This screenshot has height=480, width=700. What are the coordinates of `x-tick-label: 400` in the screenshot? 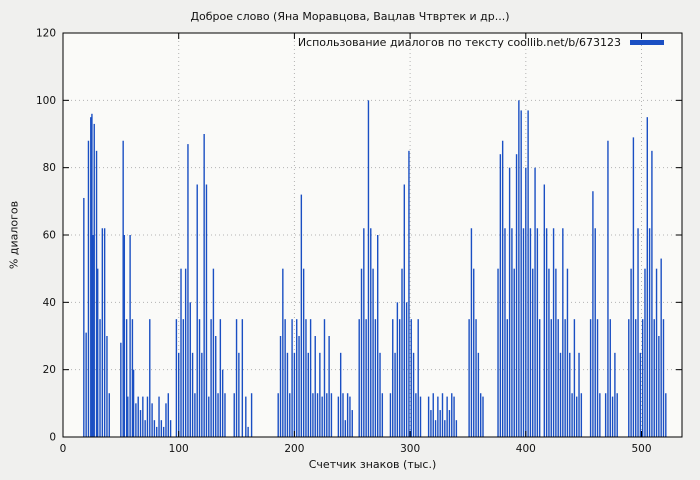 It's located at (526, 449).